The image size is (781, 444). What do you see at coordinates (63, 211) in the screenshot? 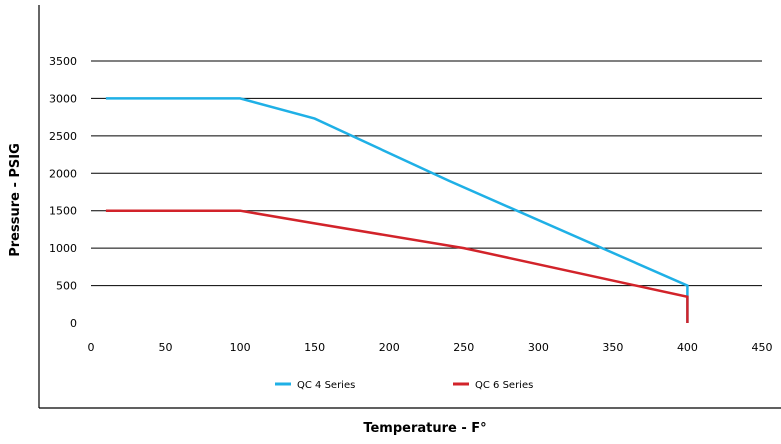
I see `y-tick-label: 1500` at bounding box center [63, 211].